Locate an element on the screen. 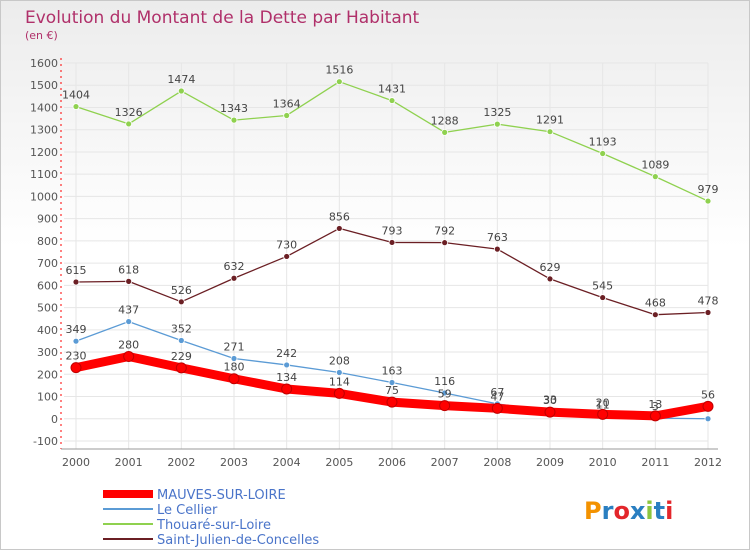 This screenshot has height=551, width=750. data-label: 763 is located at coordinates (497, 237).